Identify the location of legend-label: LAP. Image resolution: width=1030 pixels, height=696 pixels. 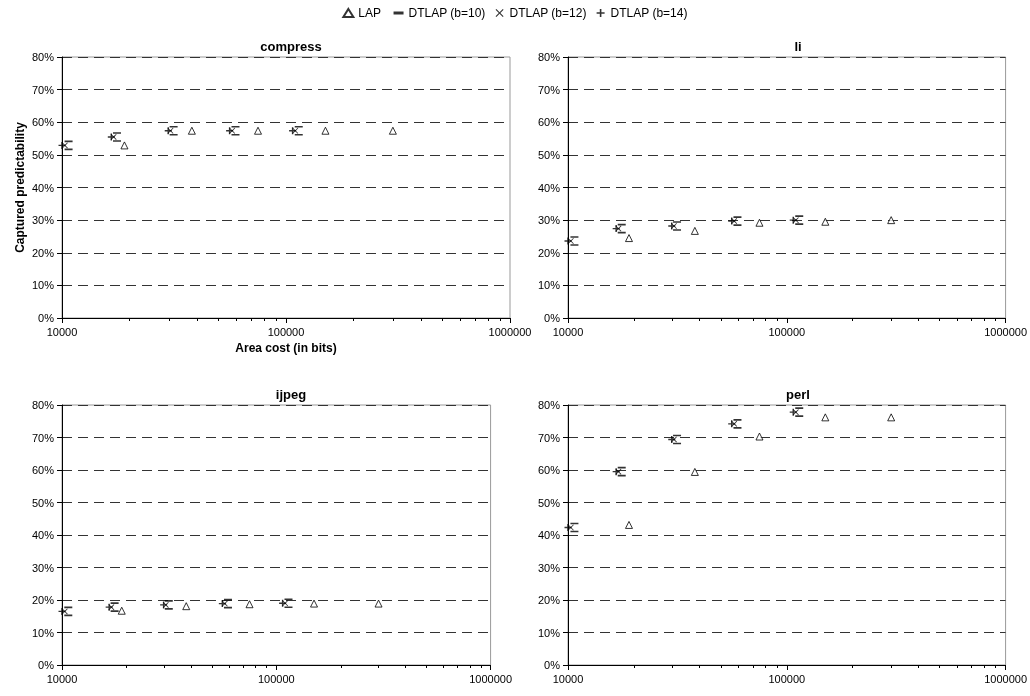
(370, 13).